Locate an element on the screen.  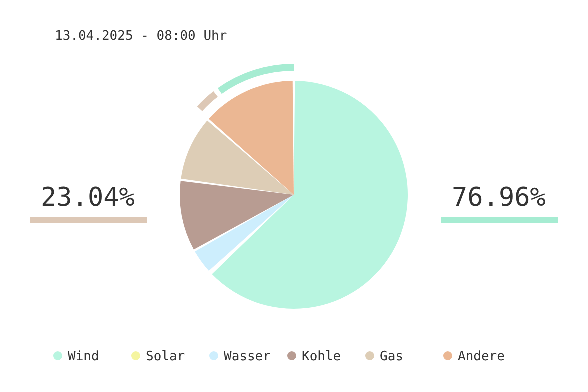
legend-label: Gas is located at coordinates (392, 357).